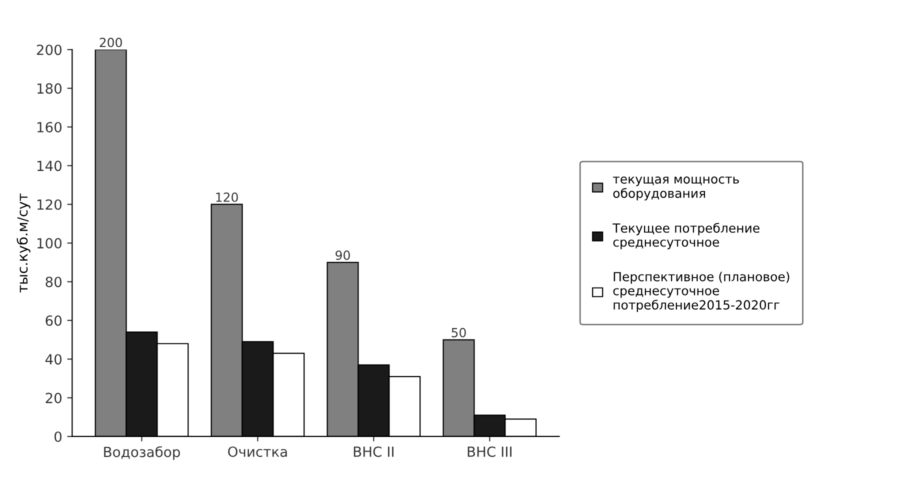 This screenshot has width=902, height=496. I want to click on data-label: 200, so click(111, 43).